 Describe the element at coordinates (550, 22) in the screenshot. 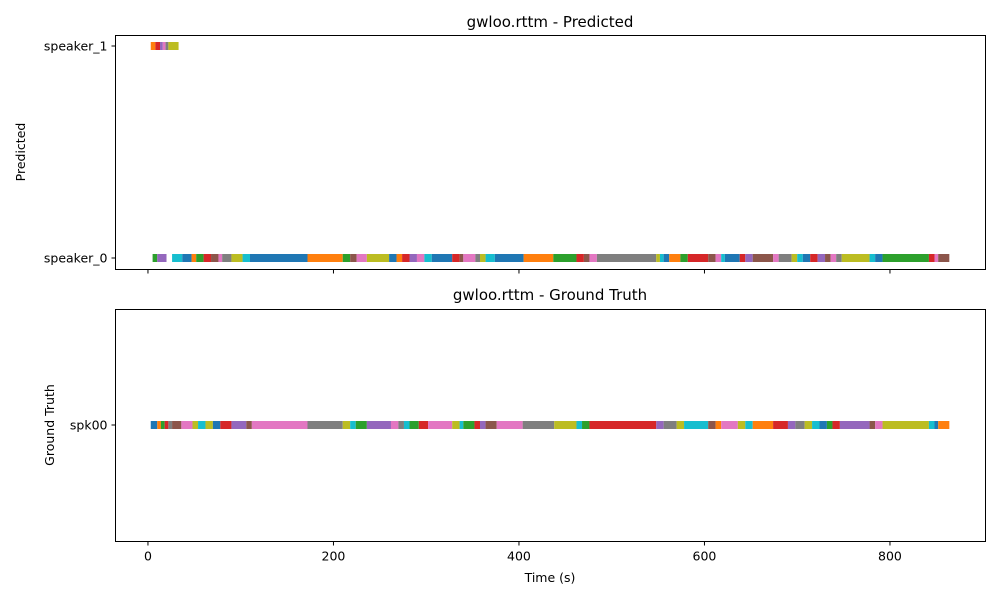

I see `predicted-title: gwloo.rttm - Predicted` at that location.